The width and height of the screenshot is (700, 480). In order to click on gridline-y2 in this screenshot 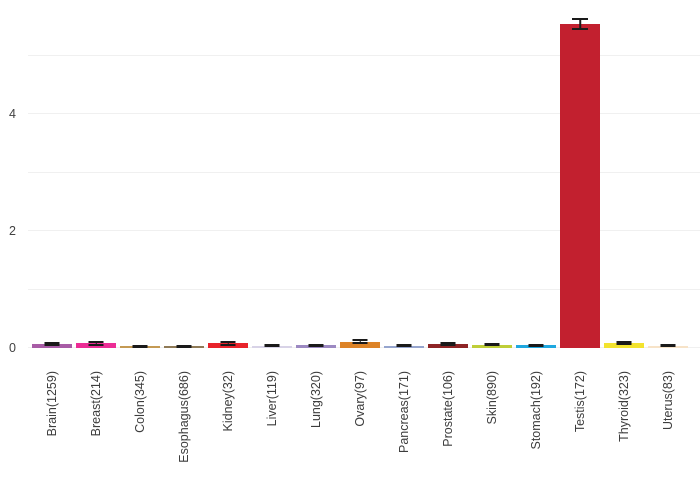, I will do `click(364, 230)`.